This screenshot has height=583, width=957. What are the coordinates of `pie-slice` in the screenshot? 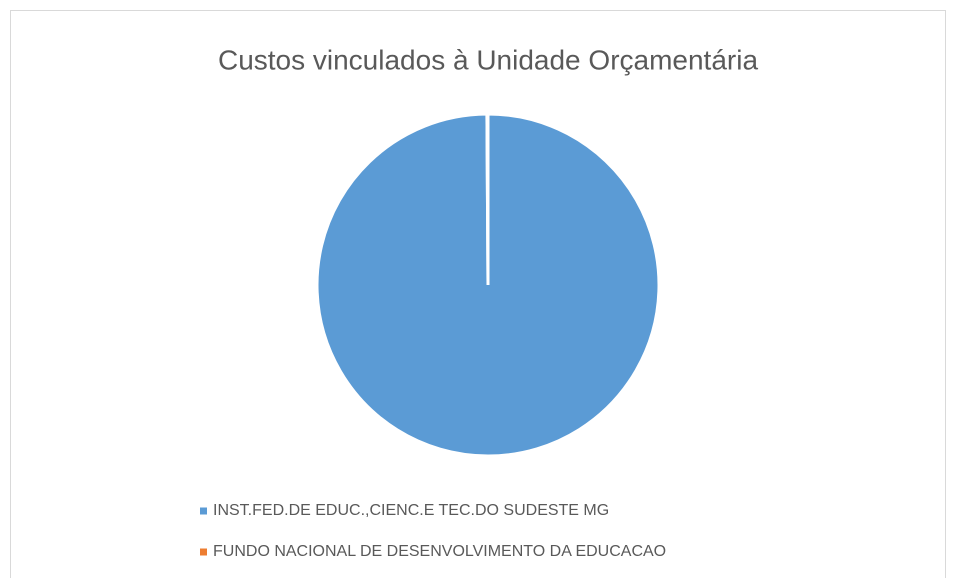 It's located at (487, 199).